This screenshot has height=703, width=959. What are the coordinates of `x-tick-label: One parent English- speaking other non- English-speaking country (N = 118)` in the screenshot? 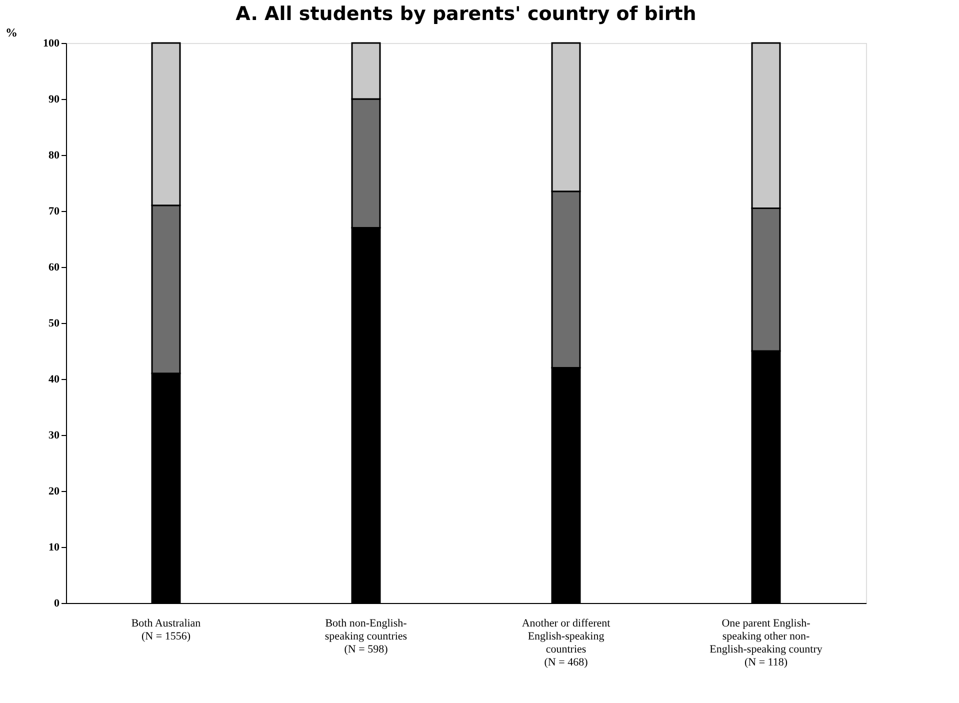 It's located at (766, 643).